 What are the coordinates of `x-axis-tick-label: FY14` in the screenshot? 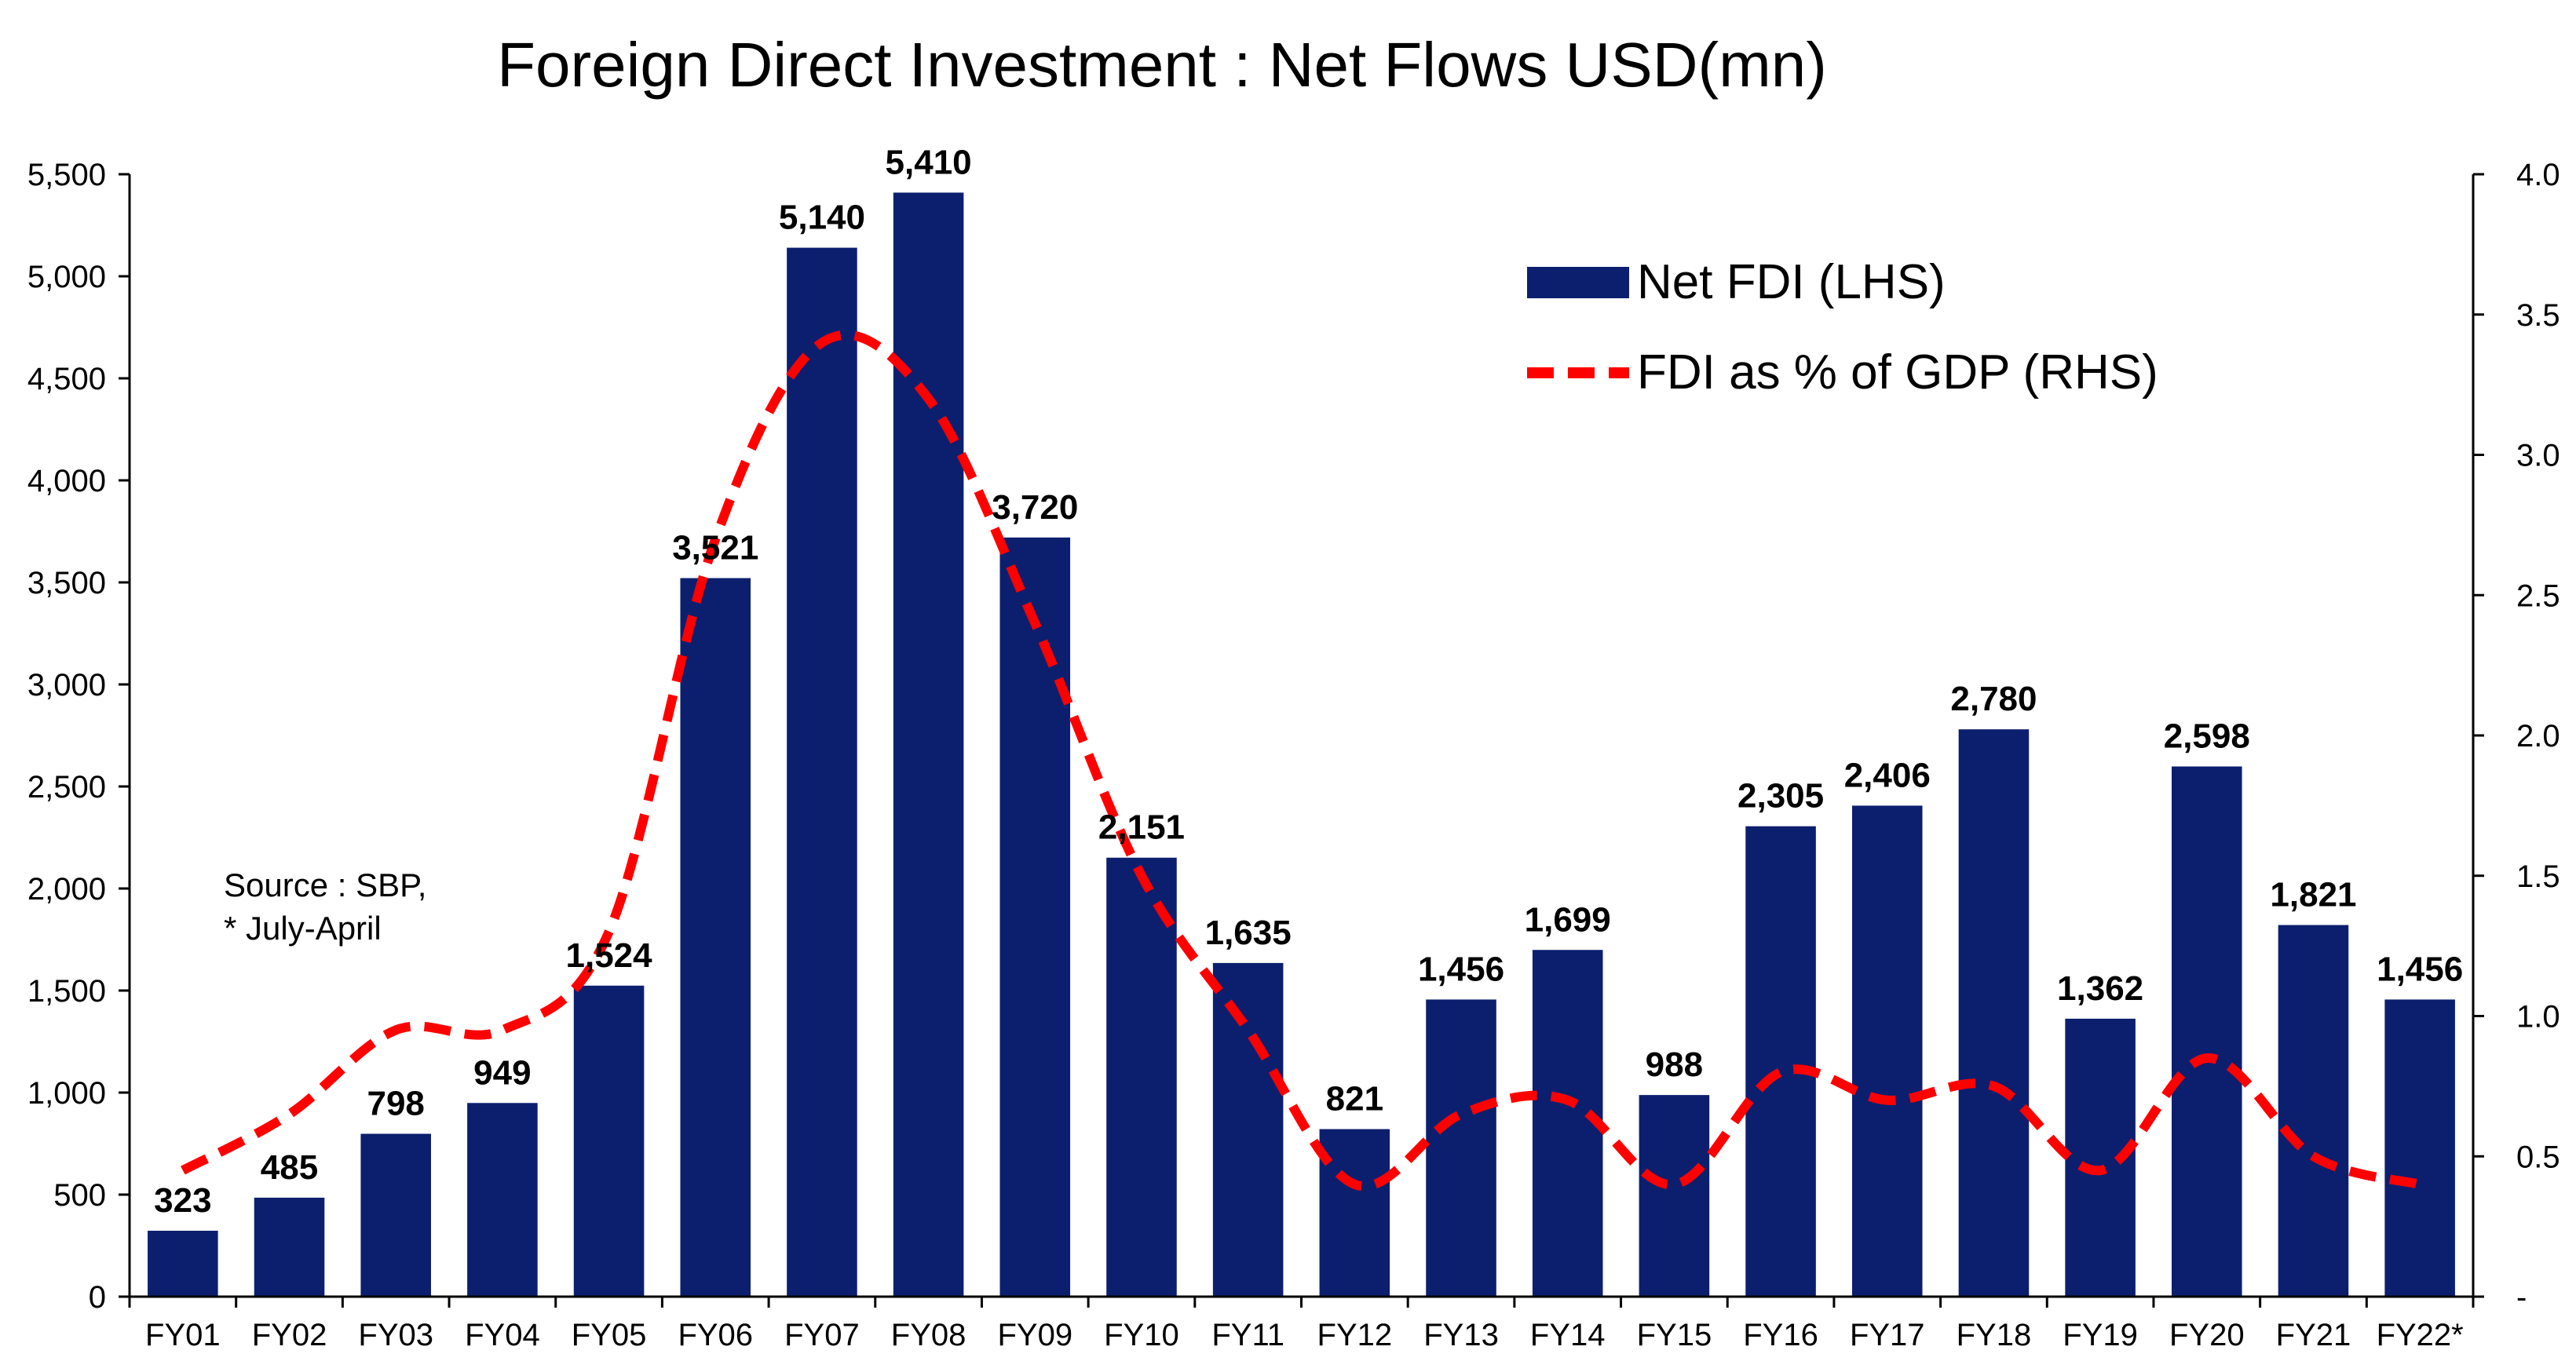 It's located at (1568, 1335).